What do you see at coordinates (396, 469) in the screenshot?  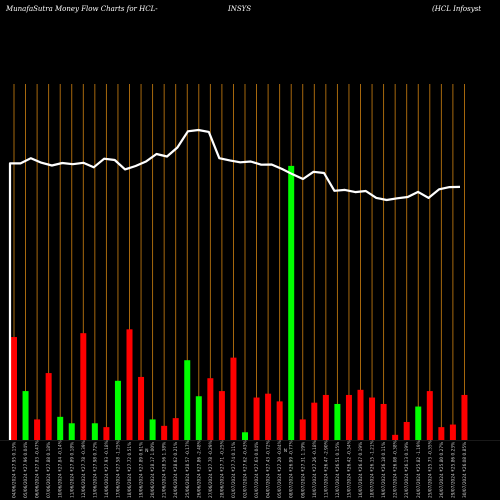 I see `x-axis-label: 22/07/2024 ₹26.08 -0.38%` at bounding box center [396, 469].